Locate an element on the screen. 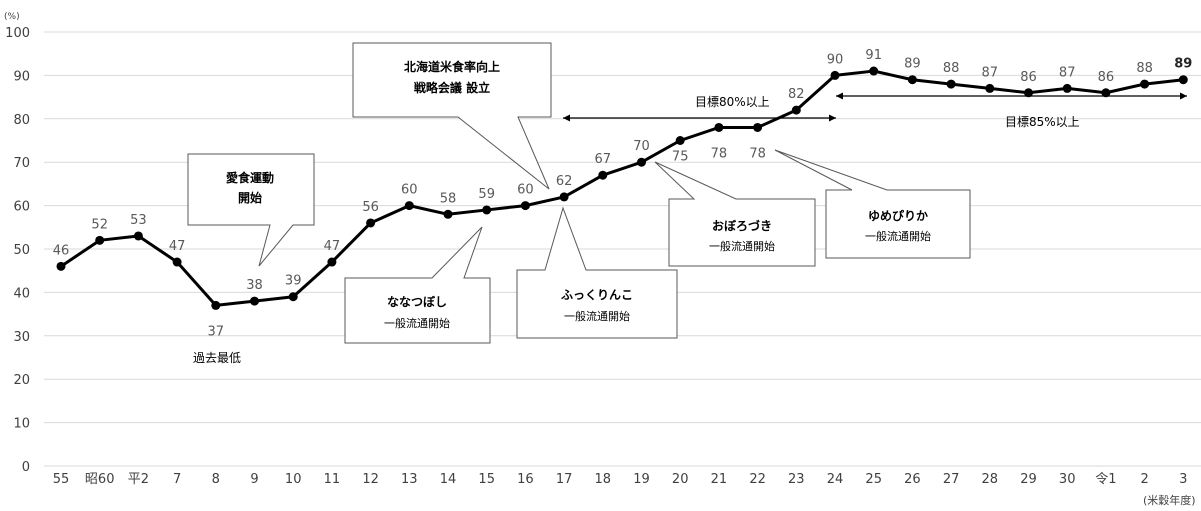  x-tick-label: 15 is located at coordinates (486, 479).